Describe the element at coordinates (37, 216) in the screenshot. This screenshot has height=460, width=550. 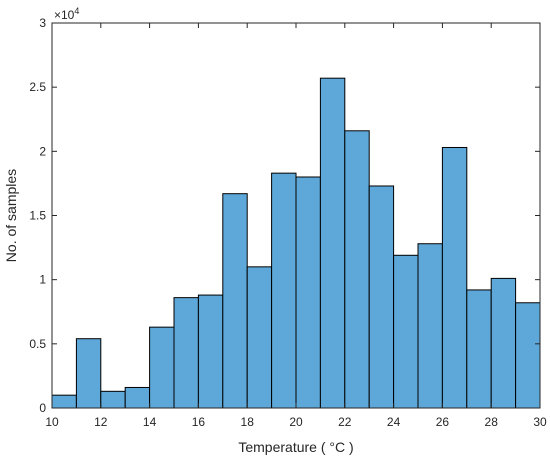
I see `y-tick-label: 1.5` at that location.